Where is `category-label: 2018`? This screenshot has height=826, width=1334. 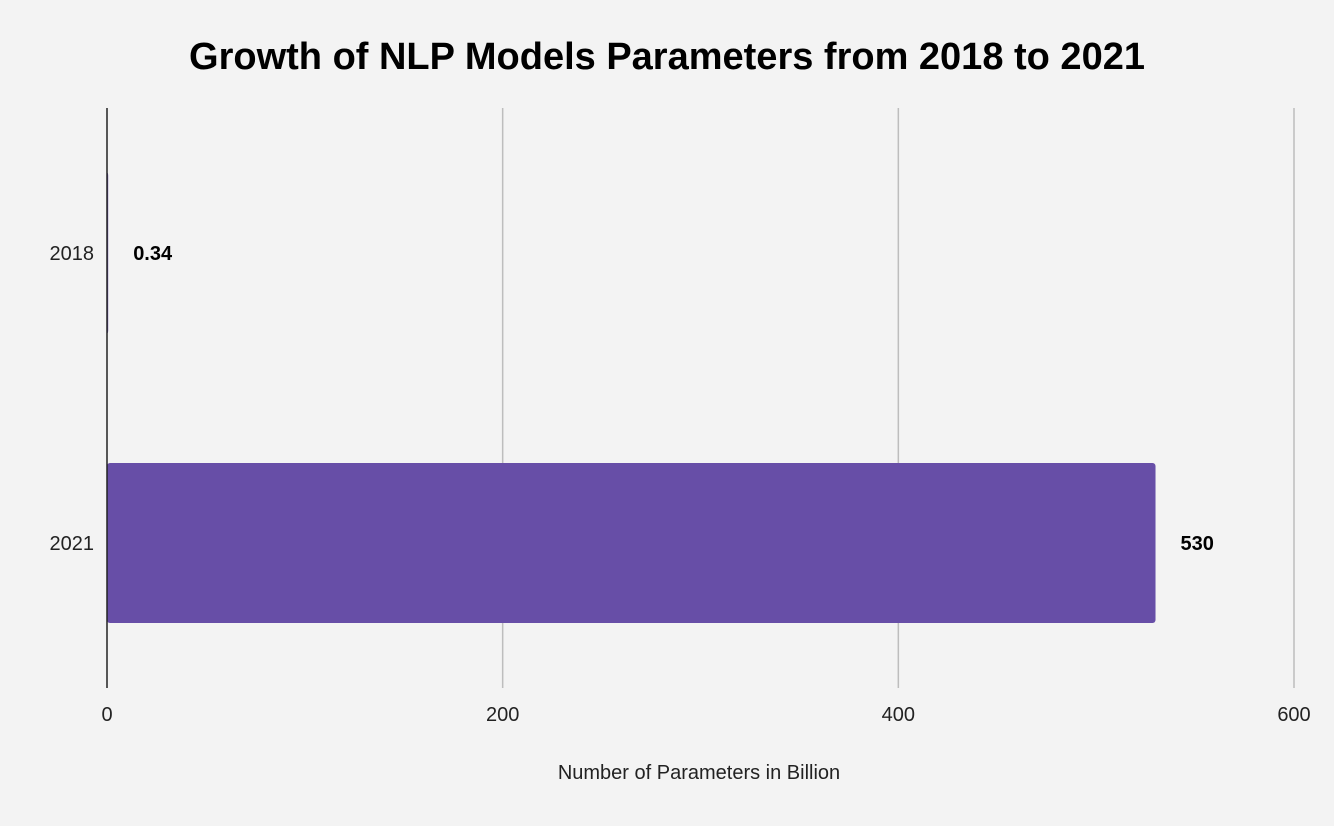
category-label: 2018 is located at coordinates (72, 254).